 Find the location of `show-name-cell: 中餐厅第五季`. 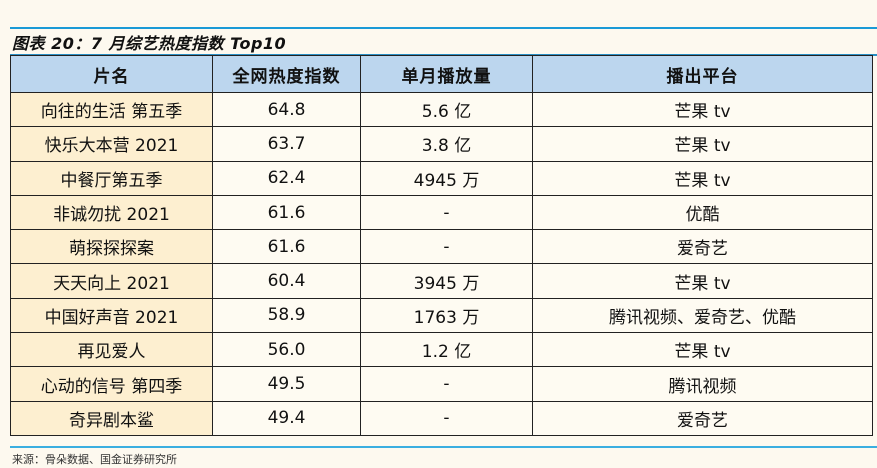

show-name-cell: 中餐厅第五季 is located at coordinates (111, 178).